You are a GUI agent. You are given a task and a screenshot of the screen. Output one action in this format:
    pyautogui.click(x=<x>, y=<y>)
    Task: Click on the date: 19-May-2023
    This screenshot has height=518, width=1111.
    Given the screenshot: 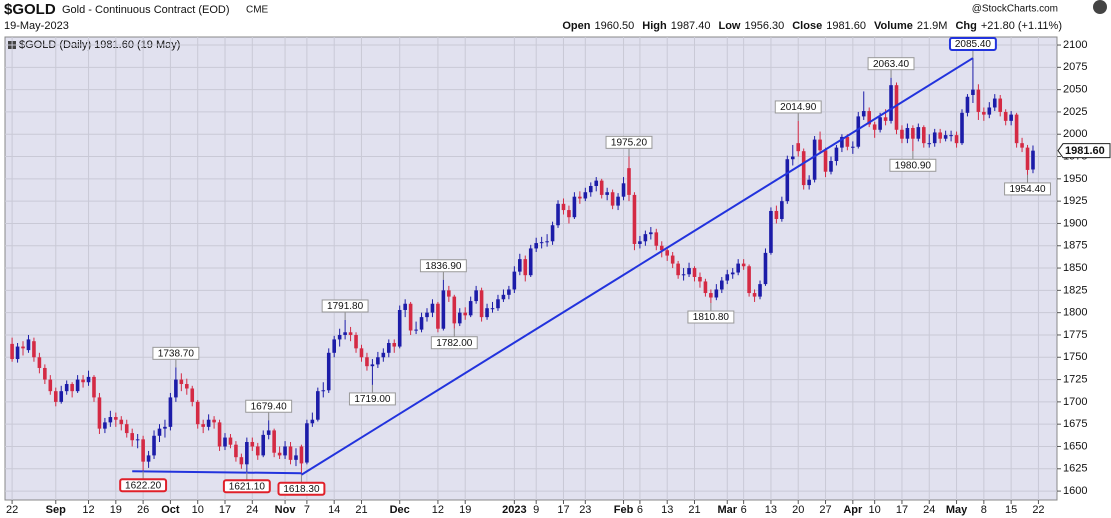 What is the action you would take?
    pyautogui.click(x=36, y=26)
    